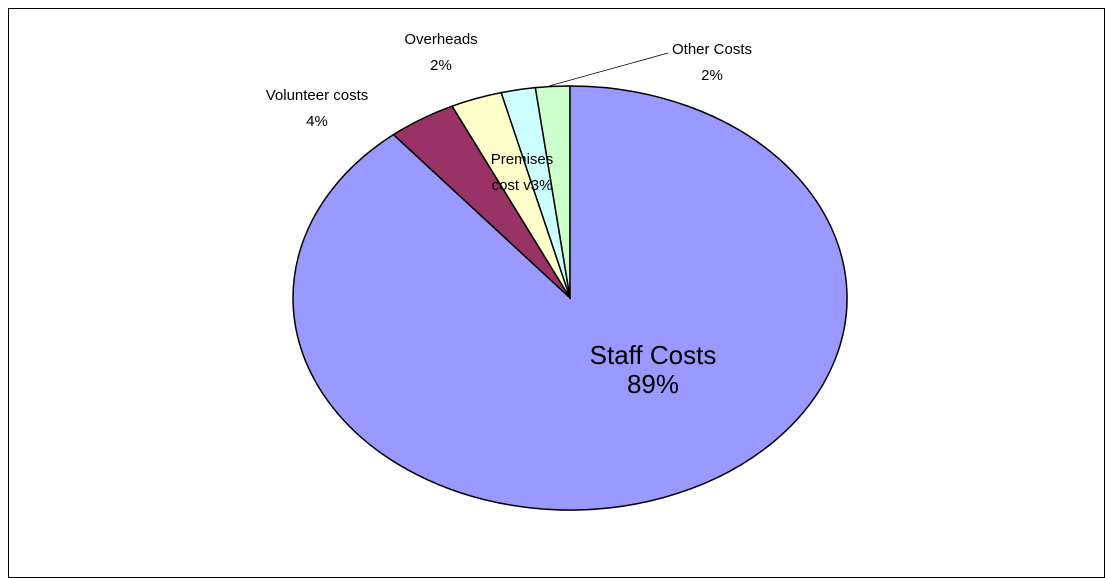 The image size is (1106, 578). I want to click on volunteer-costs-label: Volunteer costs, so click(317, 95).